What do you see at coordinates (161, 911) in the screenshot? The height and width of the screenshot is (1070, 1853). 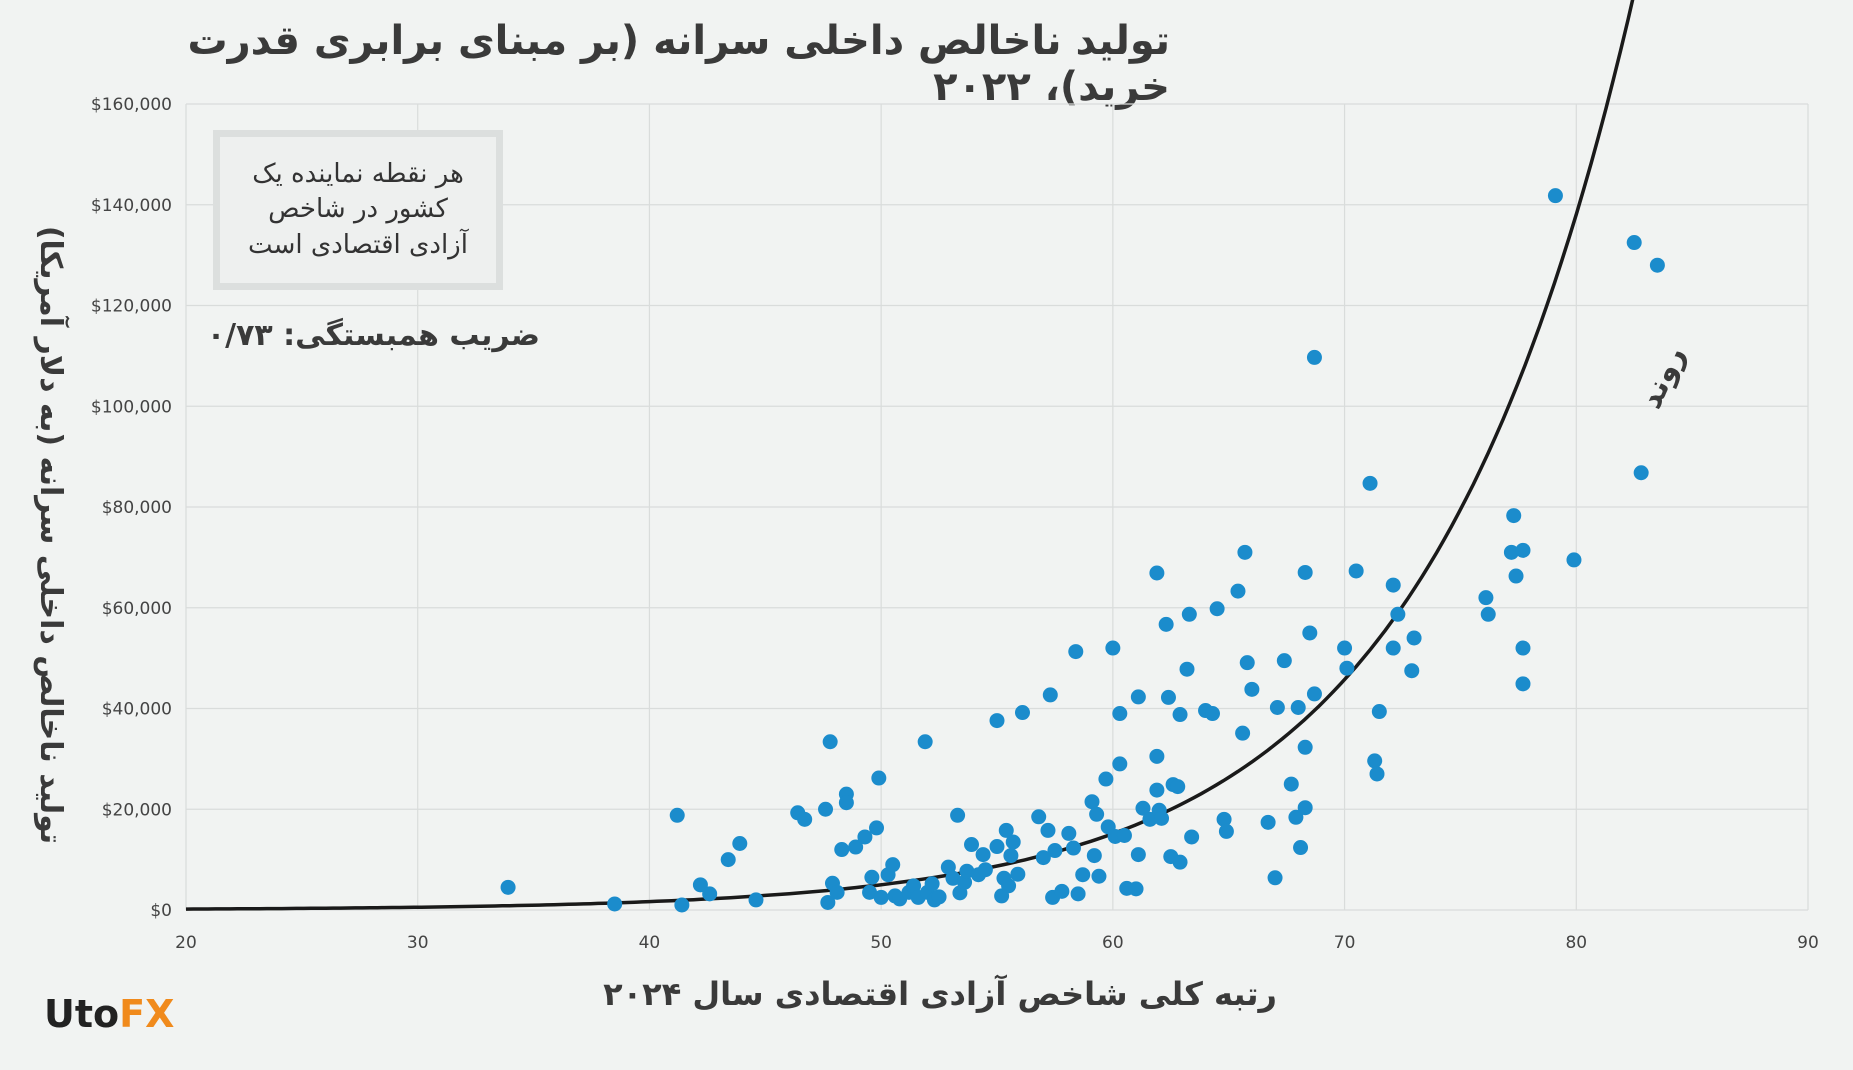 I see `y-tick-label: $0` at bounding box center [161, 911].